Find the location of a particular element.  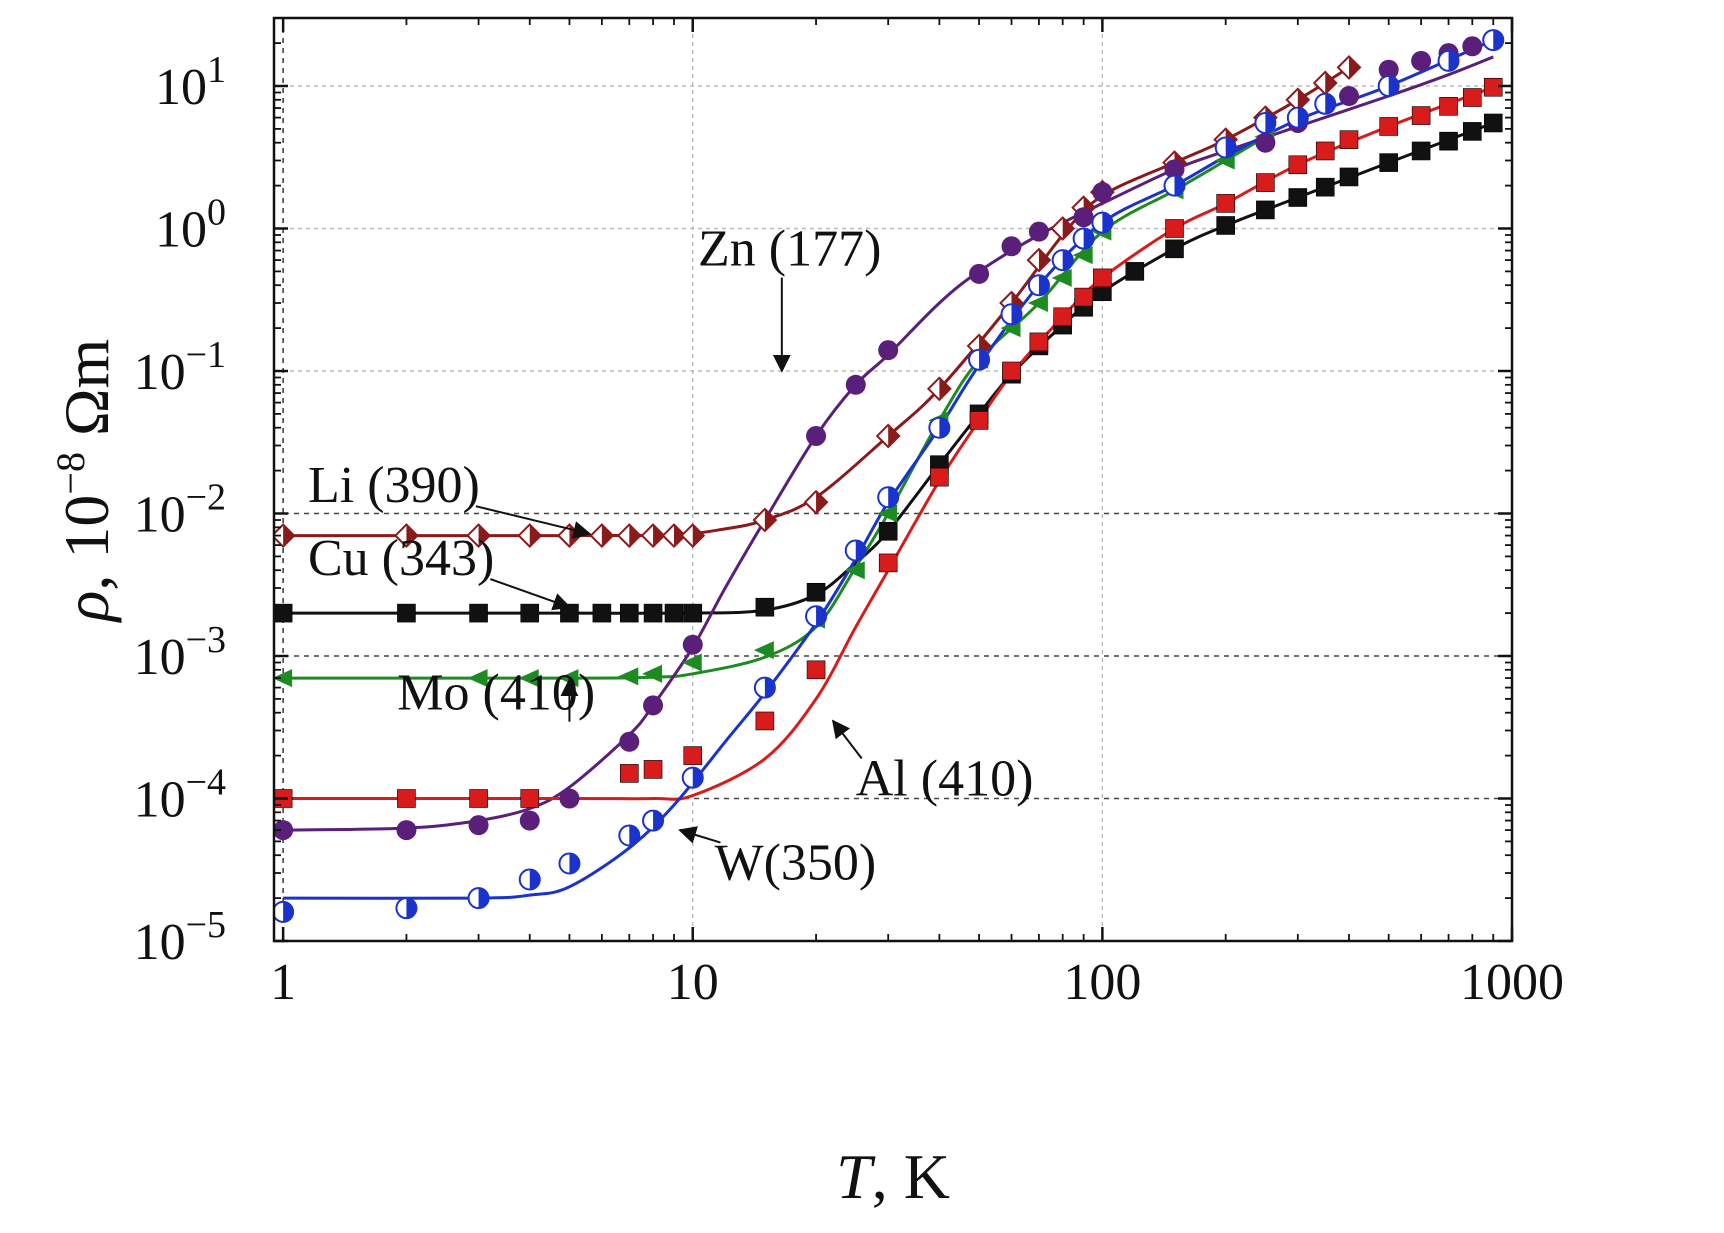

zn-177-label: Zn (177) is located at coordinates (789, 248).